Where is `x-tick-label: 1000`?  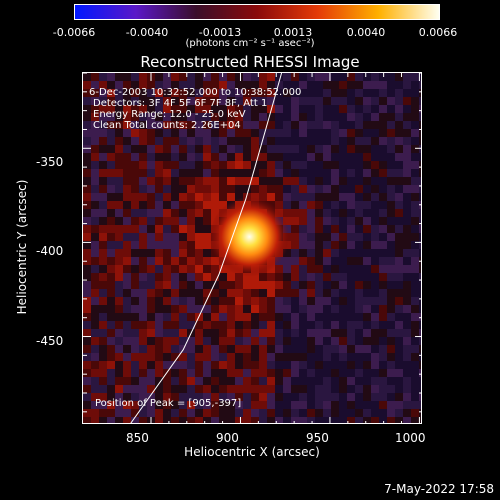 x-tick-label: 1000 is located at coordinates (410, 438).